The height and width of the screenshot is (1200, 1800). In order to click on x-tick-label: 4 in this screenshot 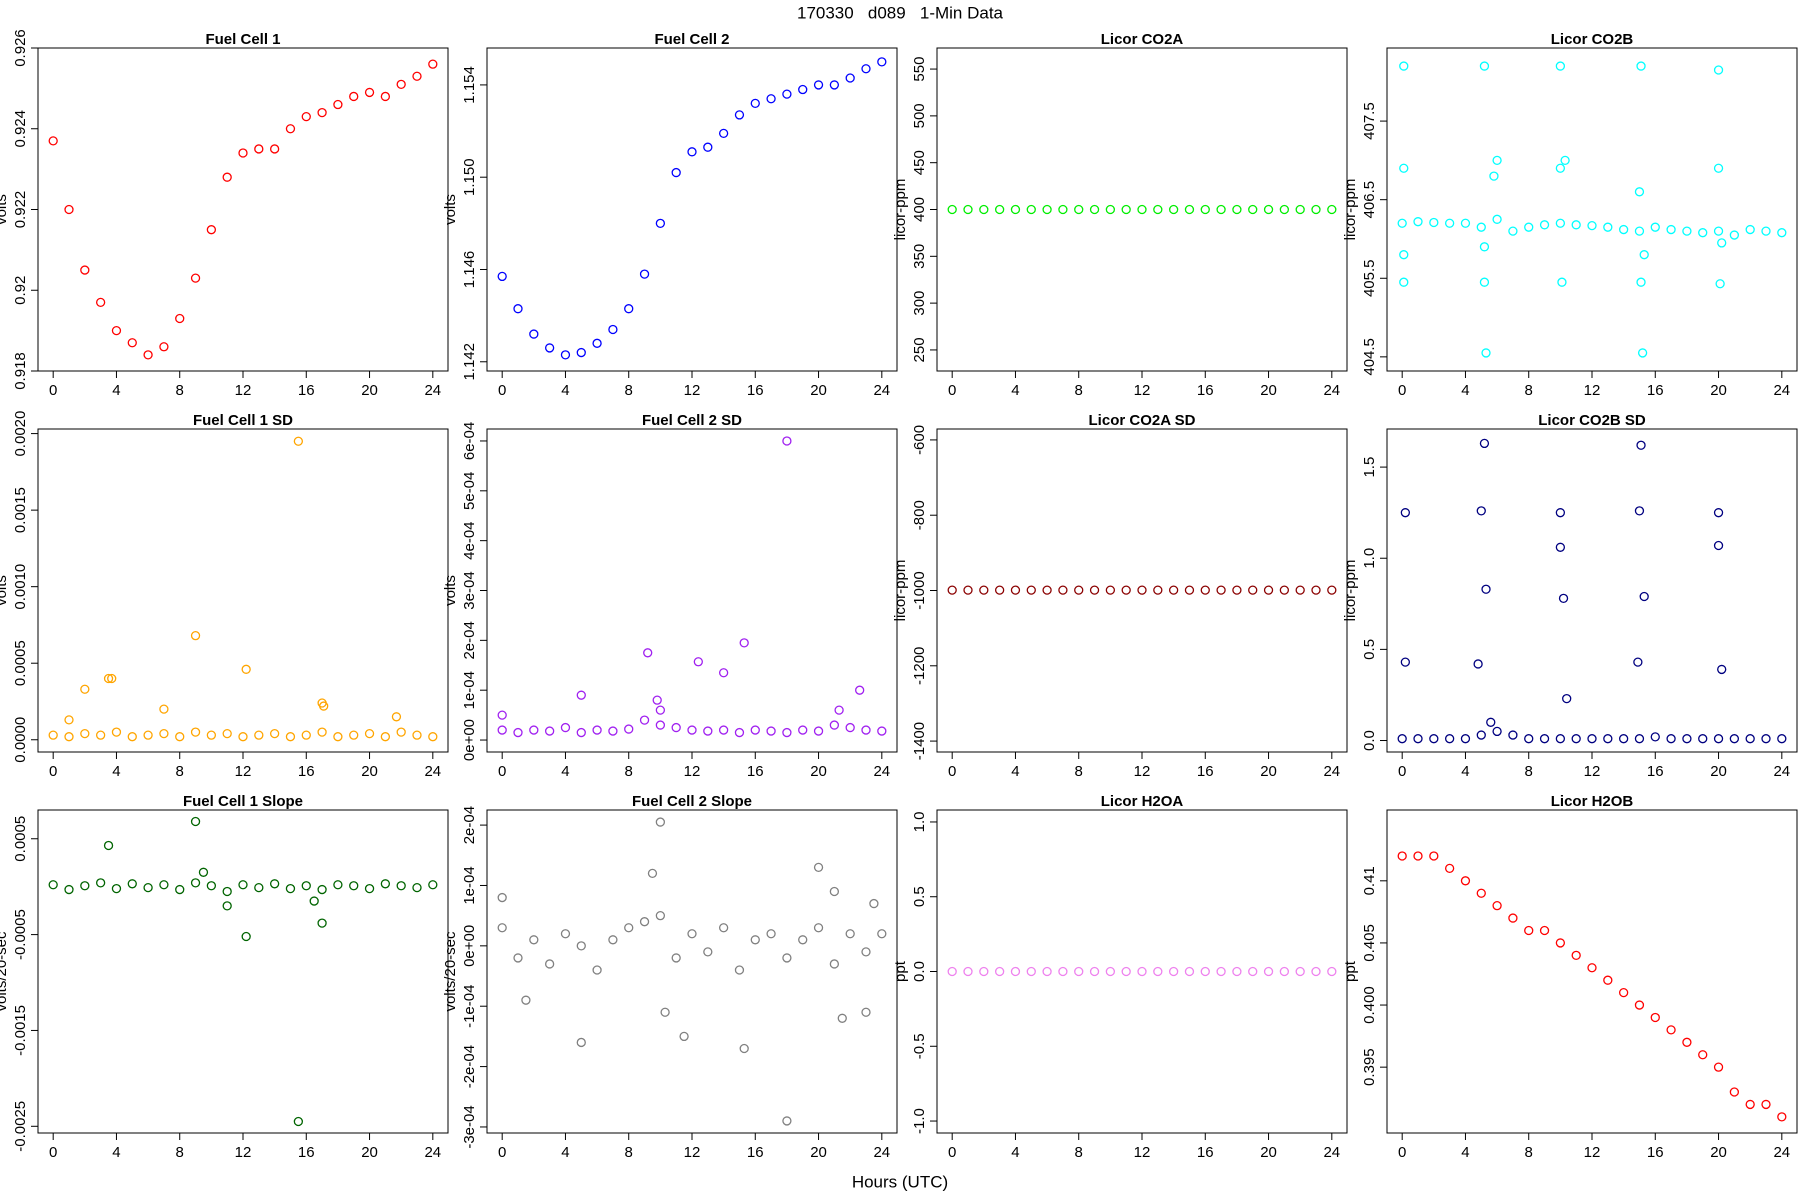, I will do `click(565, 1152)`.